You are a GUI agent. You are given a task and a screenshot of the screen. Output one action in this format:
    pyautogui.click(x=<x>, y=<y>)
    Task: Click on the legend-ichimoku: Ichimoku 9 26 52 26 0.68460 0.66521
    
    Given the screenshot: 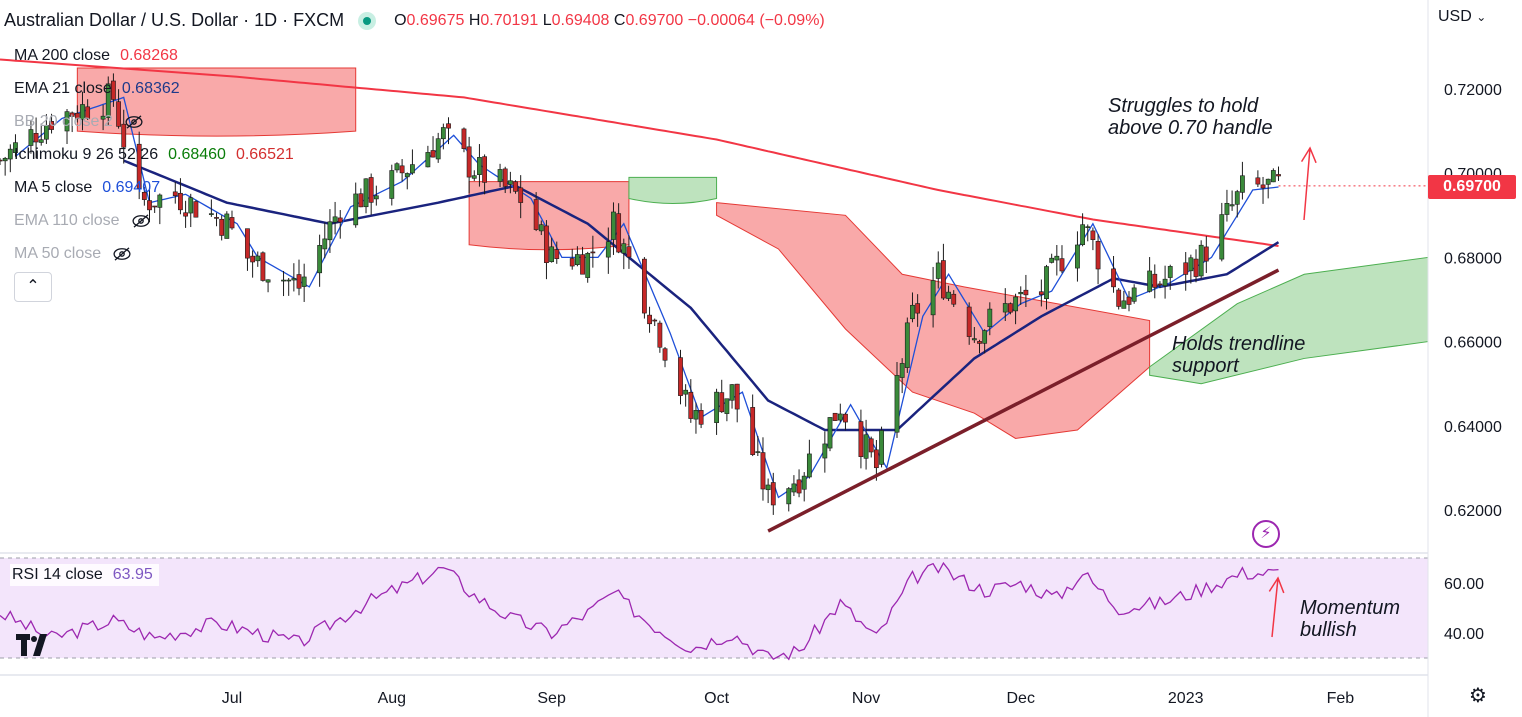 What is the action you would take?
    pyautogui.click(x=154, y=154)
    